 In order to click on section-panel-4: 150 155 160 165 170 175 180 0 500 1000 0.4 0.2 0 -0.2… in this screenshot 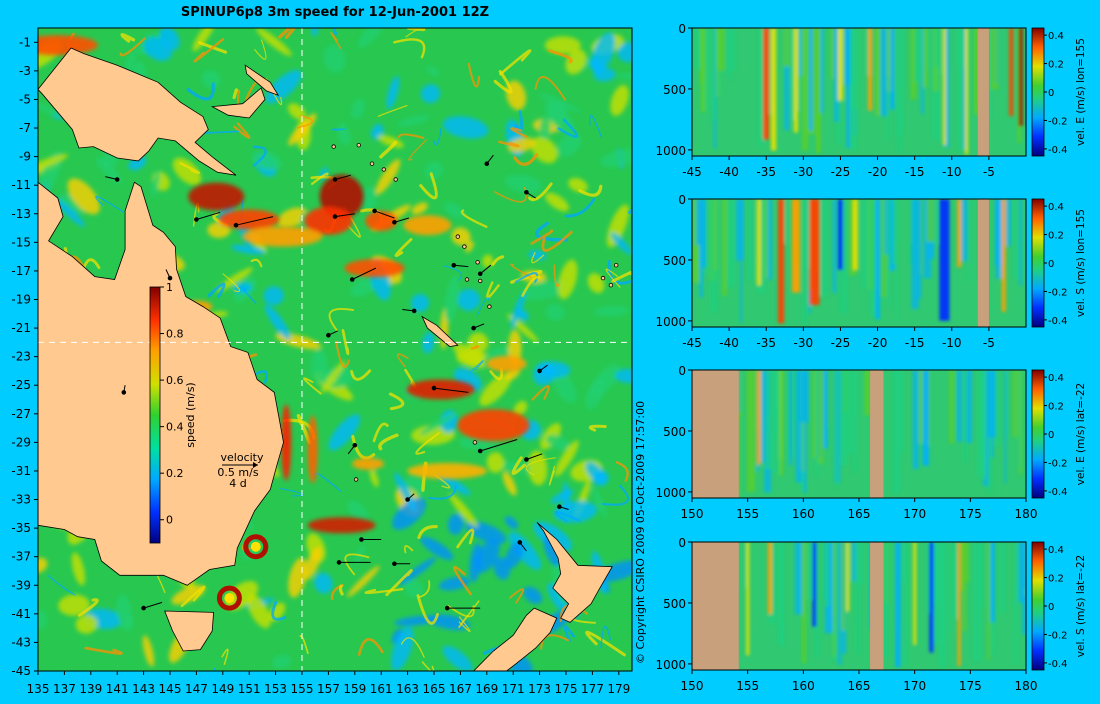, I will do `click(871, 614)`.